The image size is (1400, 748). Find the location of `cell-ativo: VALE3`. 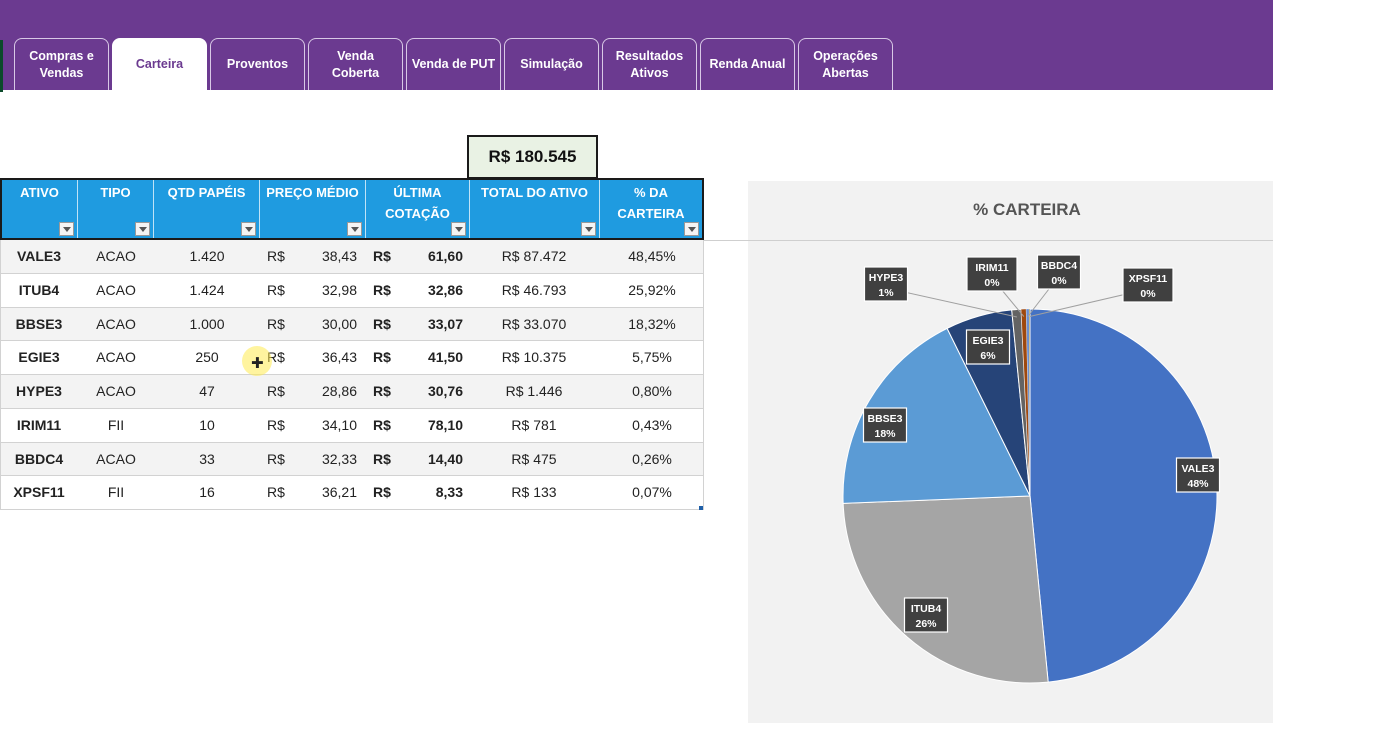

cell-ativo: VALE3 is located at coordinates (39, 256).